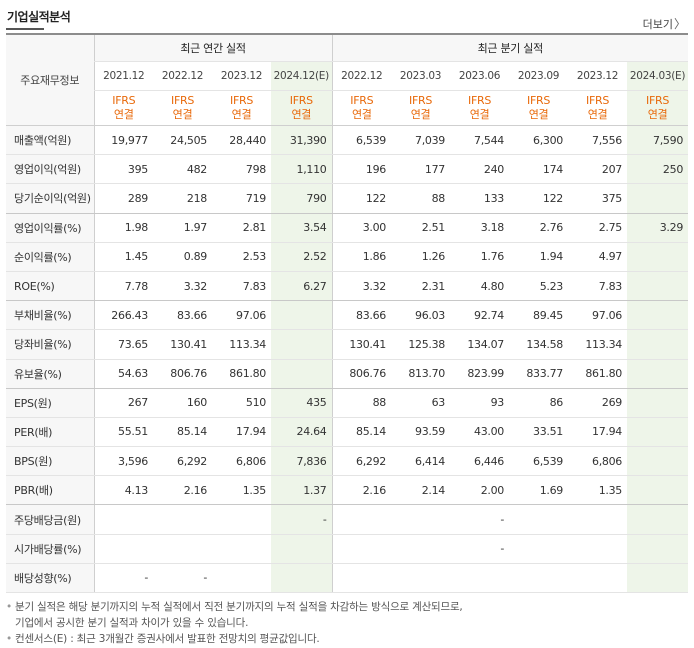 Image resolution: width=694 pixels, height=648 pixels. I want to click on table-cell: 861.80, so click(241, 374).